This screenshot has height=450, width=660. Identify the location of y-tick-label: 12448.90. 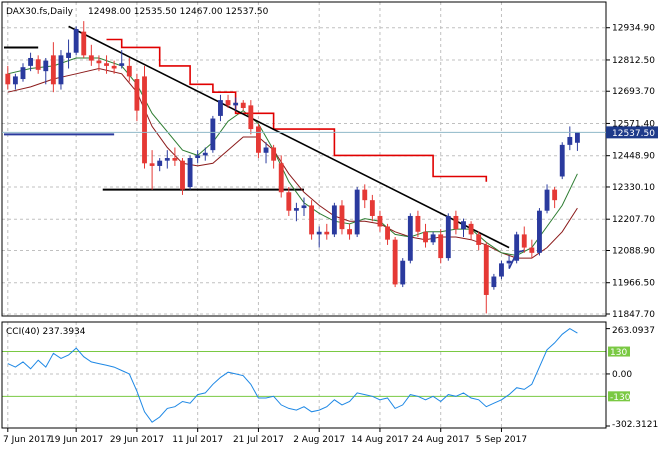
(633, 157).